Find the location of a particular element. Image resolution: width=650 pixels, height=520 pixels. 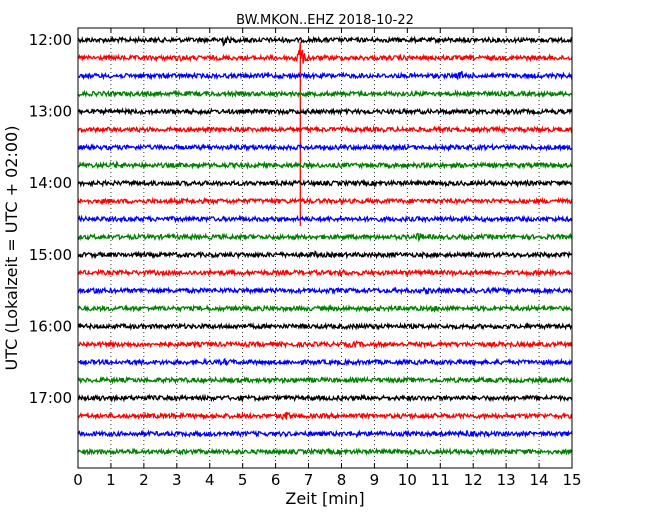

x-tick-label: 10 is located at coordinates (407, 480).